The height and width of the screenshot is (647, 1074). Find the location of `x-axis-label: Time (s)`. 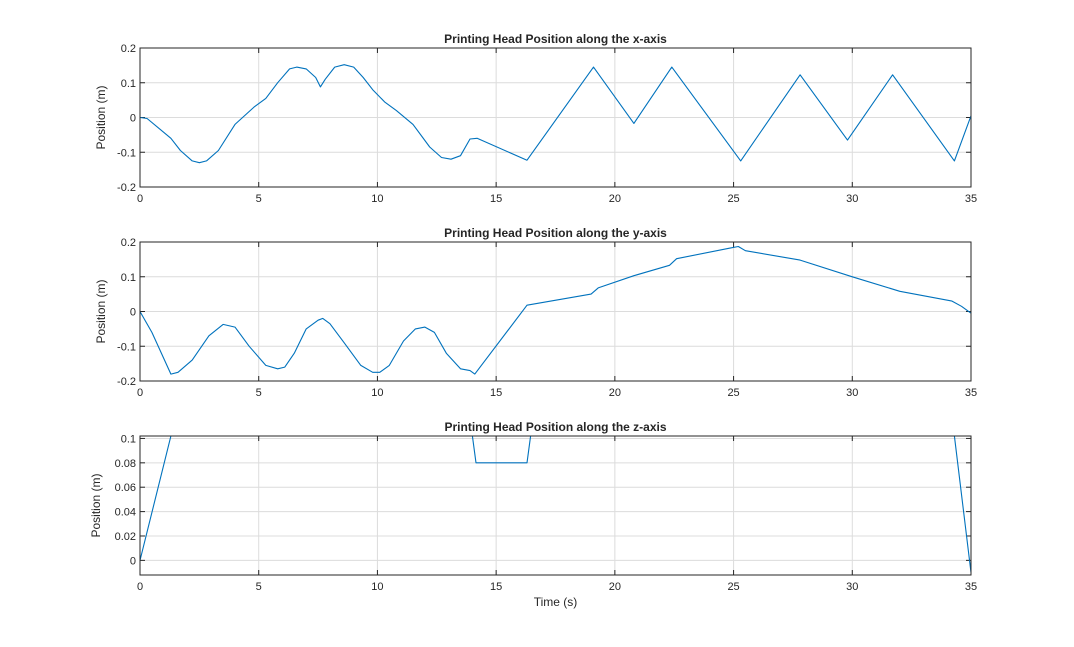

x-axis-label: Time (s) is located at coordinates (556, 602).